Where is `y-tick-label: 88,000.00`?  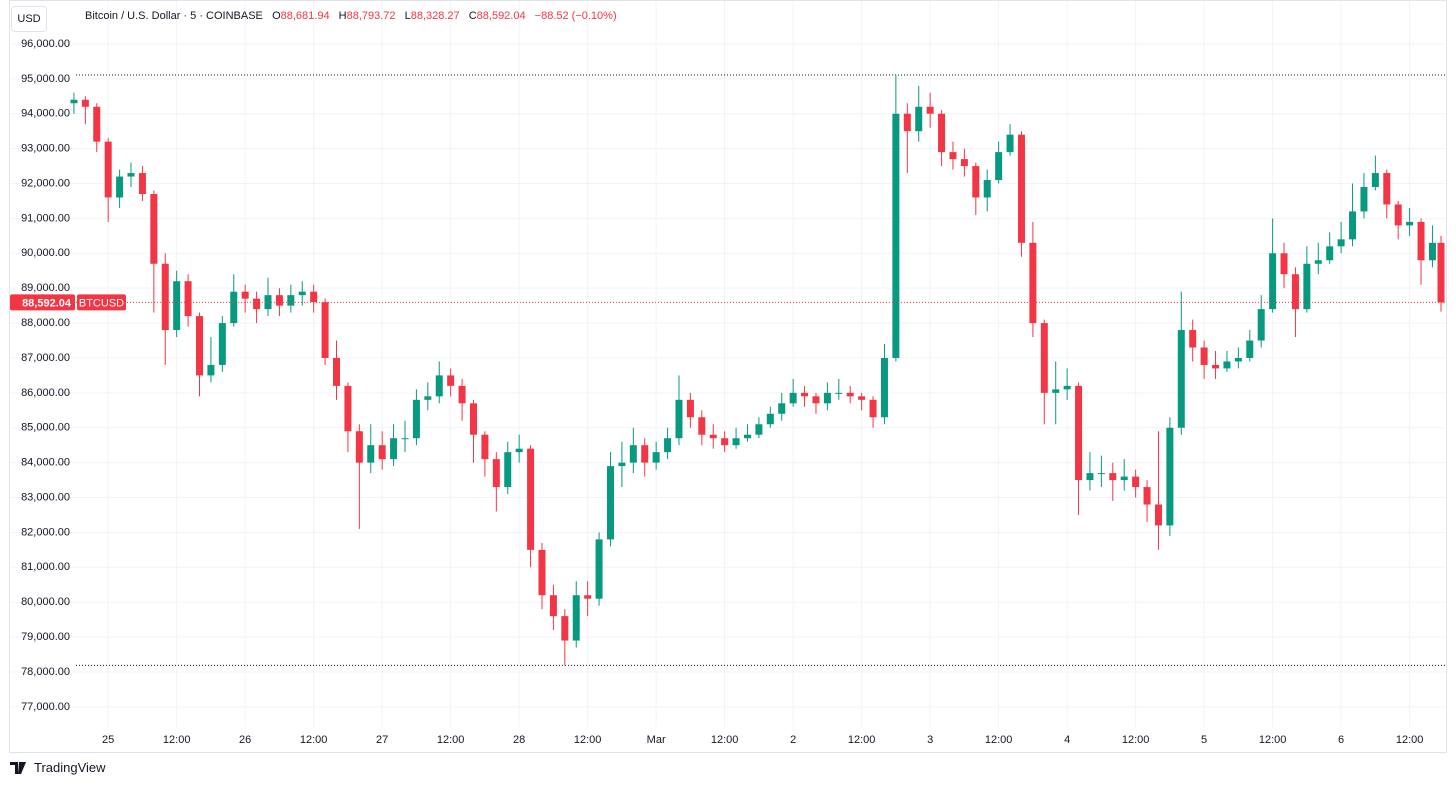 y-tick-label: 88,000.00 is located at coordinates (45, 323).